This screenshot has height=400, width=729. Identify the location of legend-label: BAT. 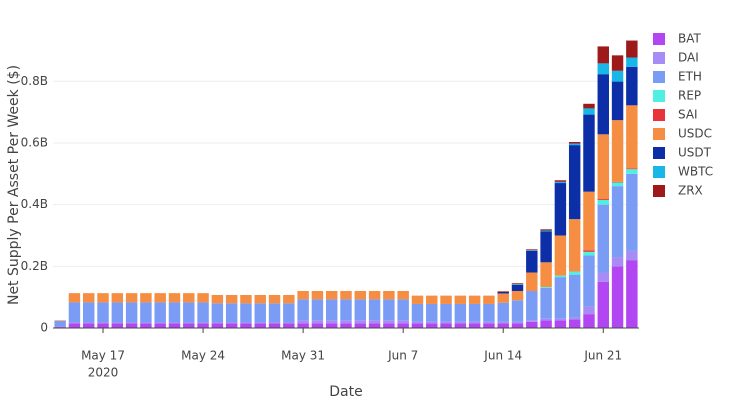
(690, 39).